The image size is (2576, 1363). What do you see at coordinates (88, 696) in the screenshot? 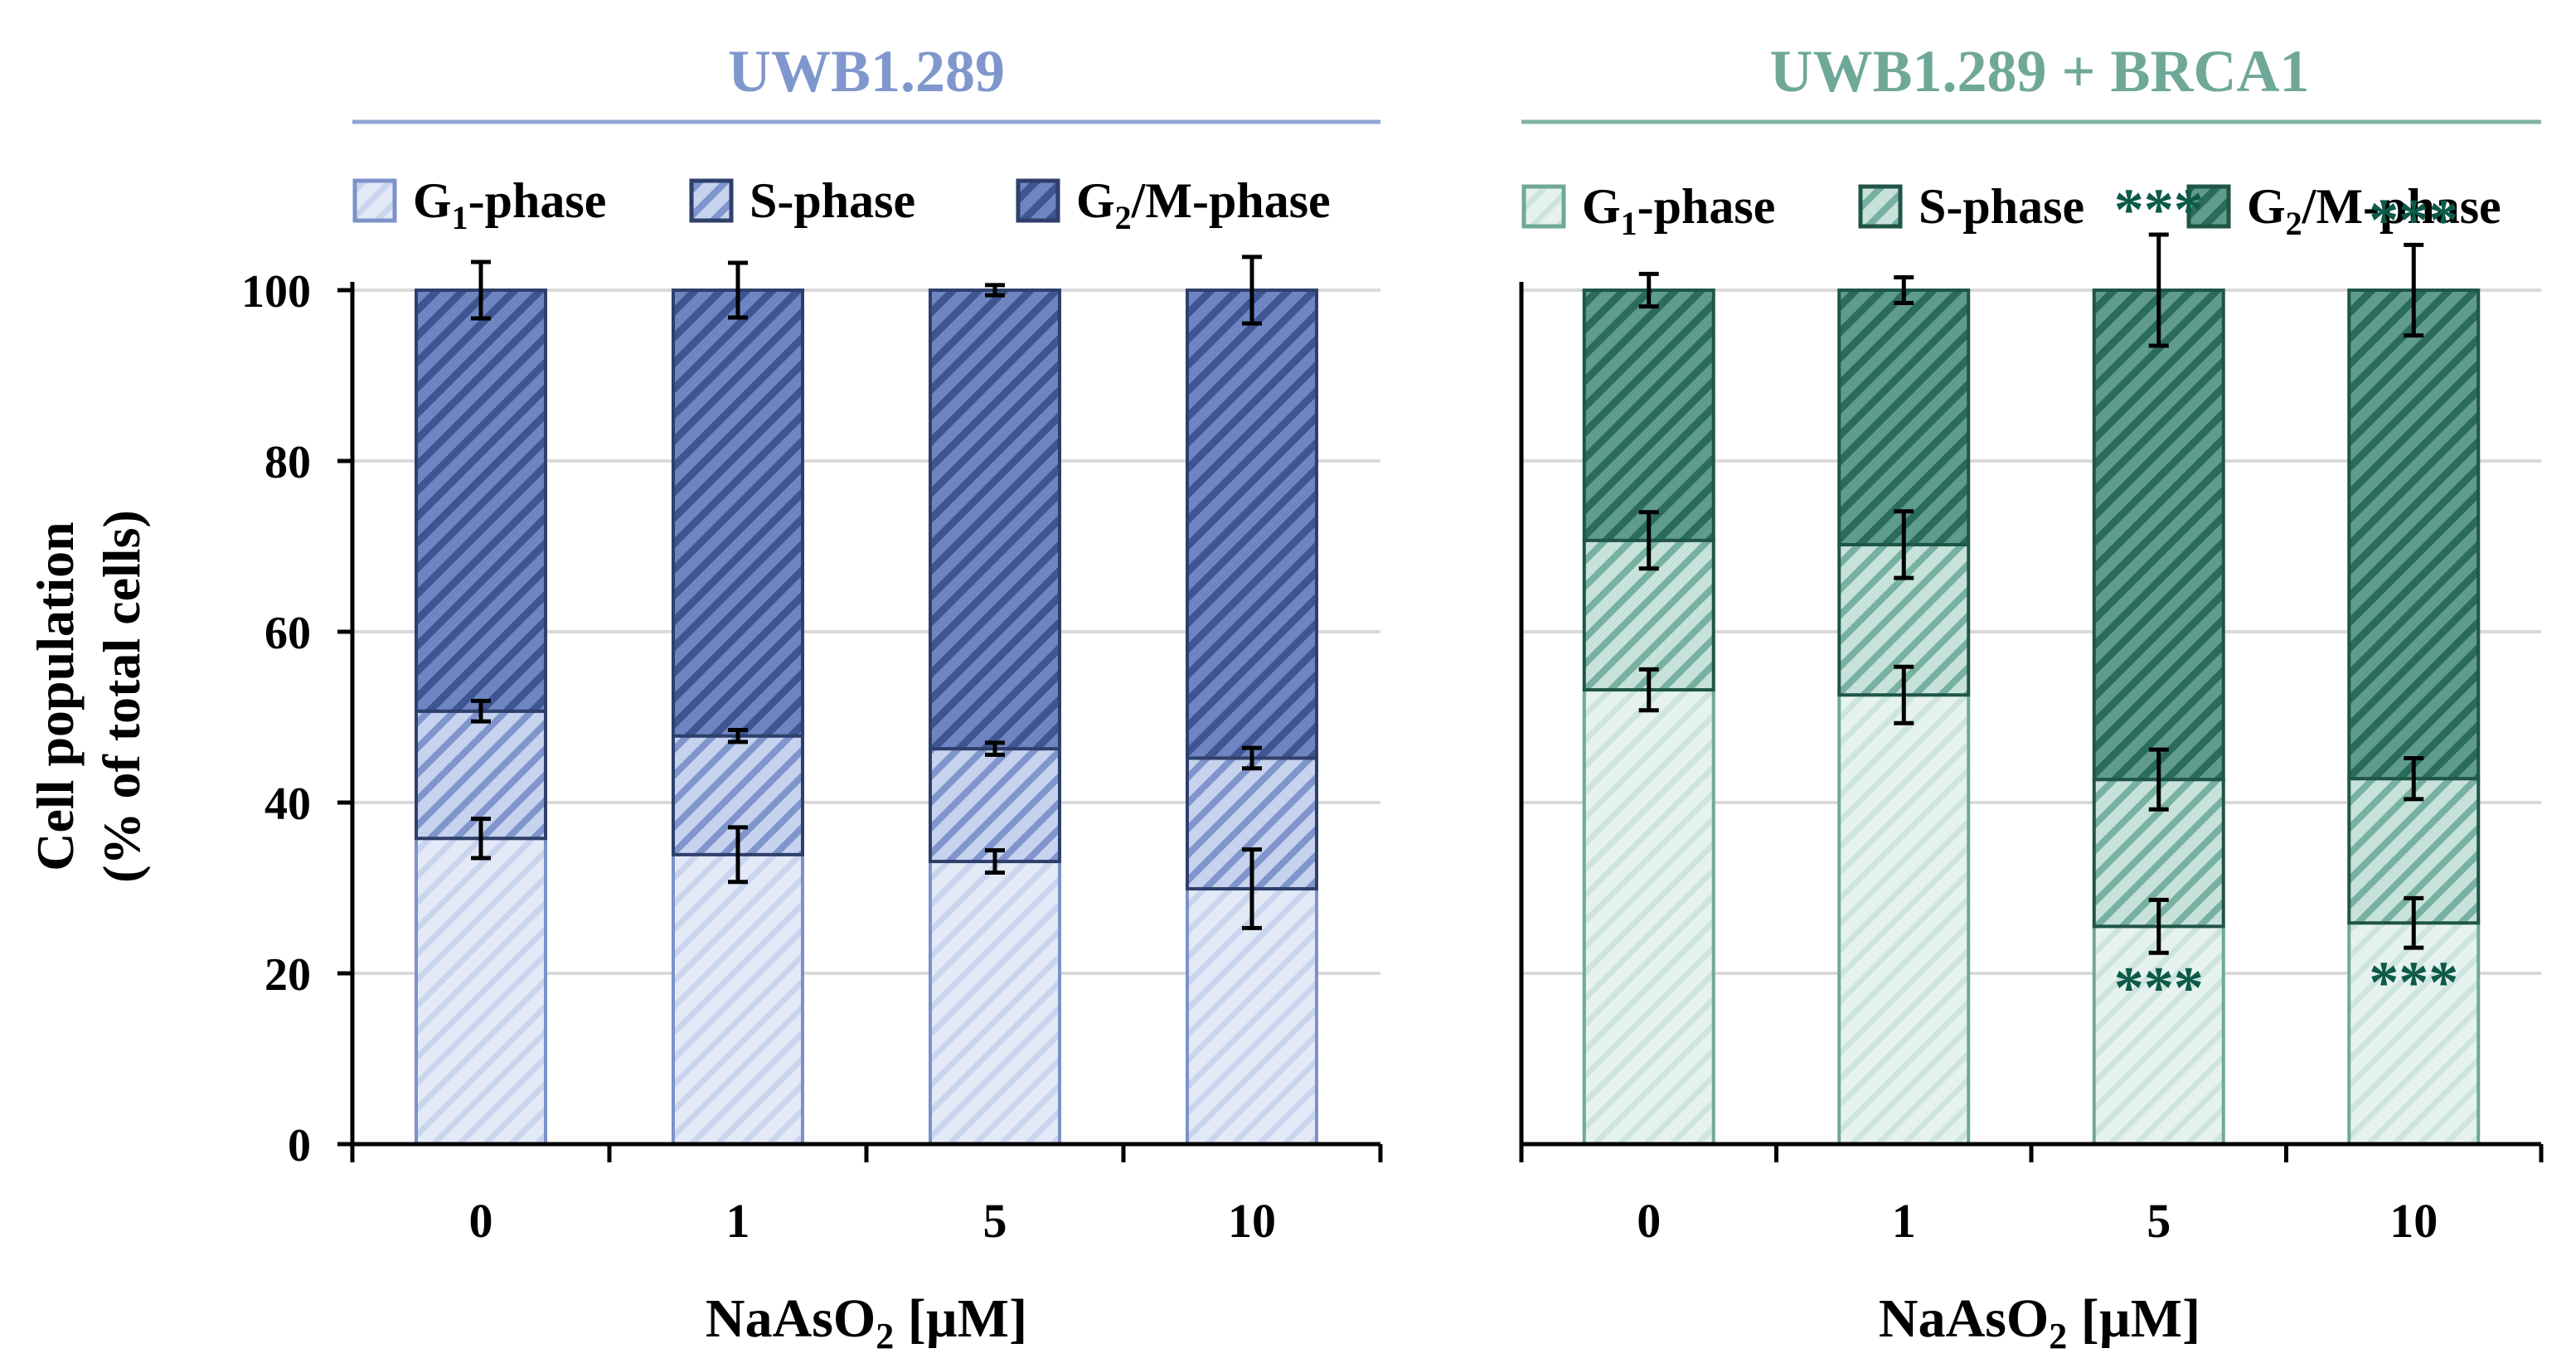
I see `y-axis-title: Cell population (% of total cells)` at bounding box center [88, 696].